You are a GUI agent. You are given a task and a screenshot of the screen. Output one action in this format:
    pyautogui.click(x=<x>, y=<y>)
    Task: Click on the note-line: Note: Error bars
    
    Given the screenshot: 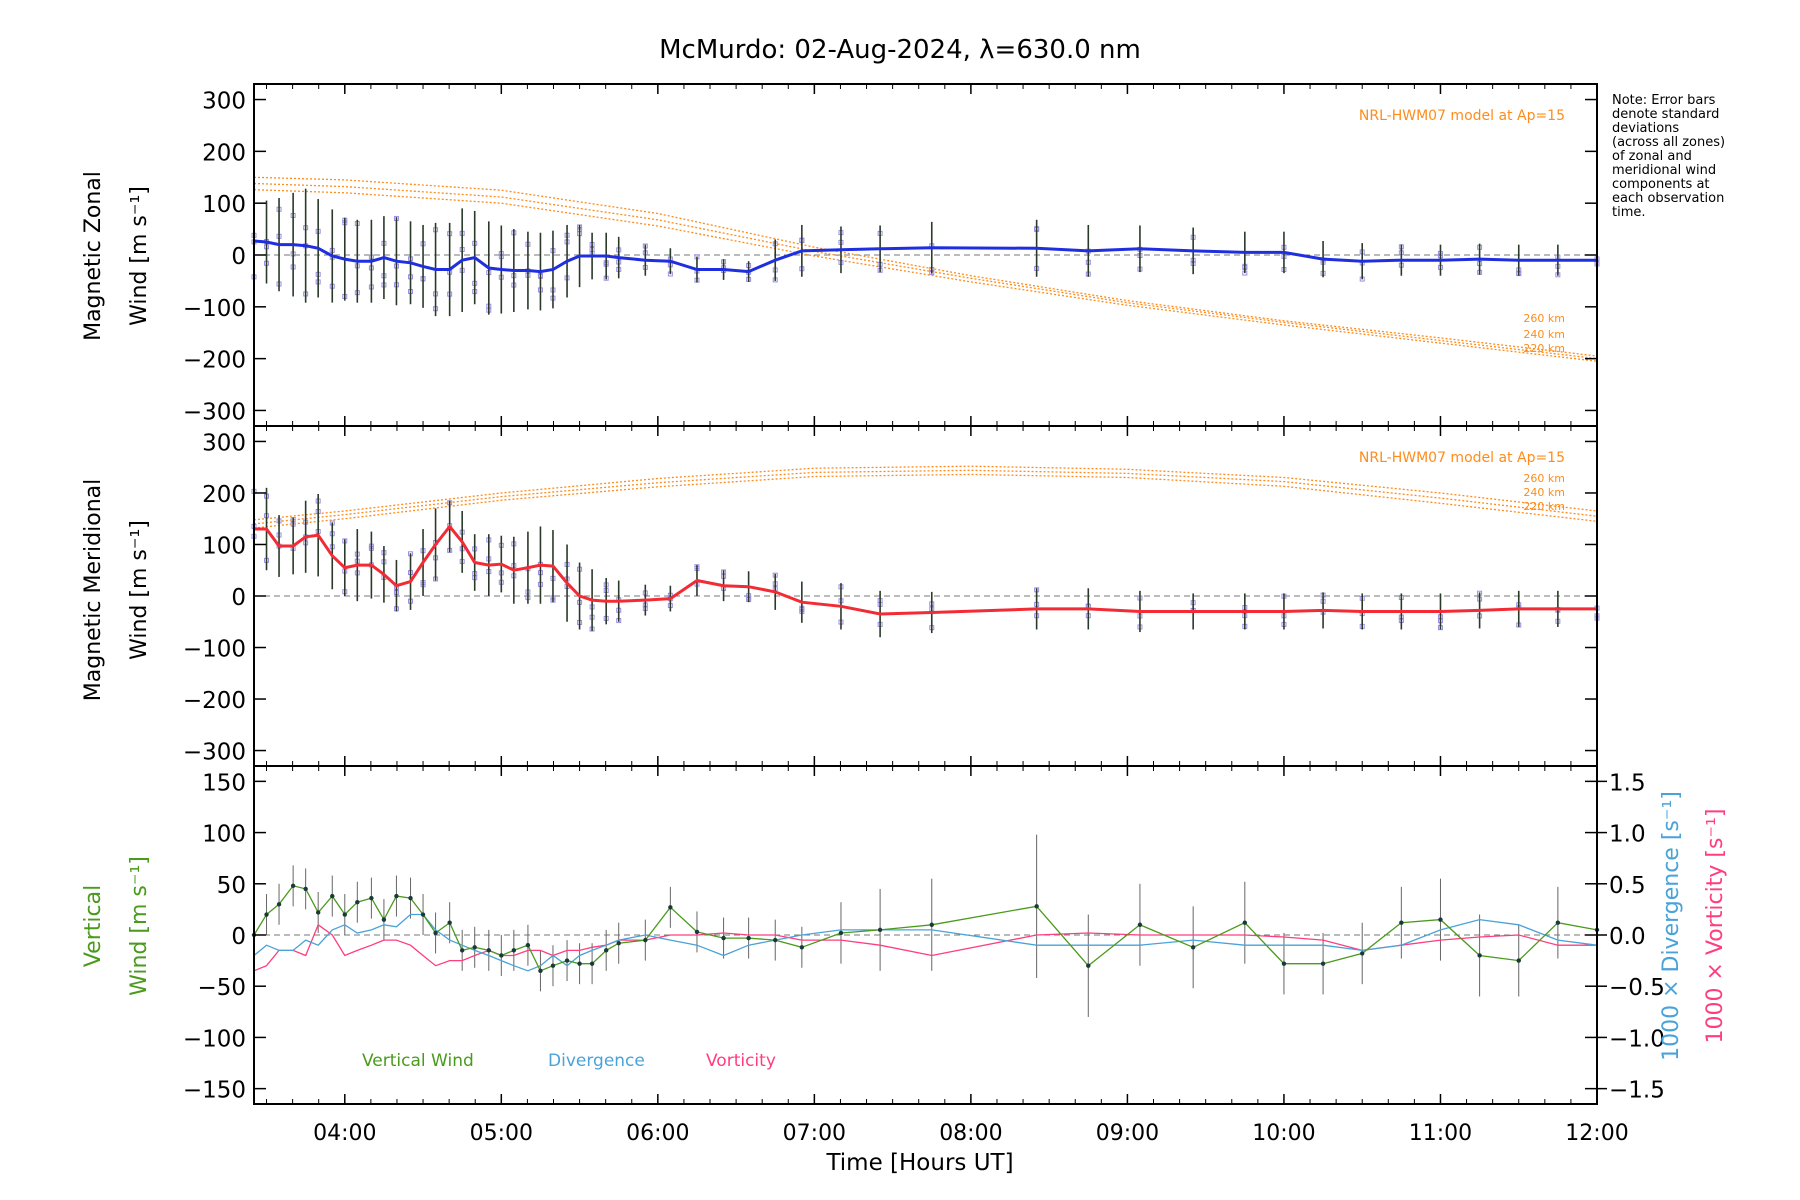 What is the action you would take?
    pyautogui.click(x=1664, y=100)
    